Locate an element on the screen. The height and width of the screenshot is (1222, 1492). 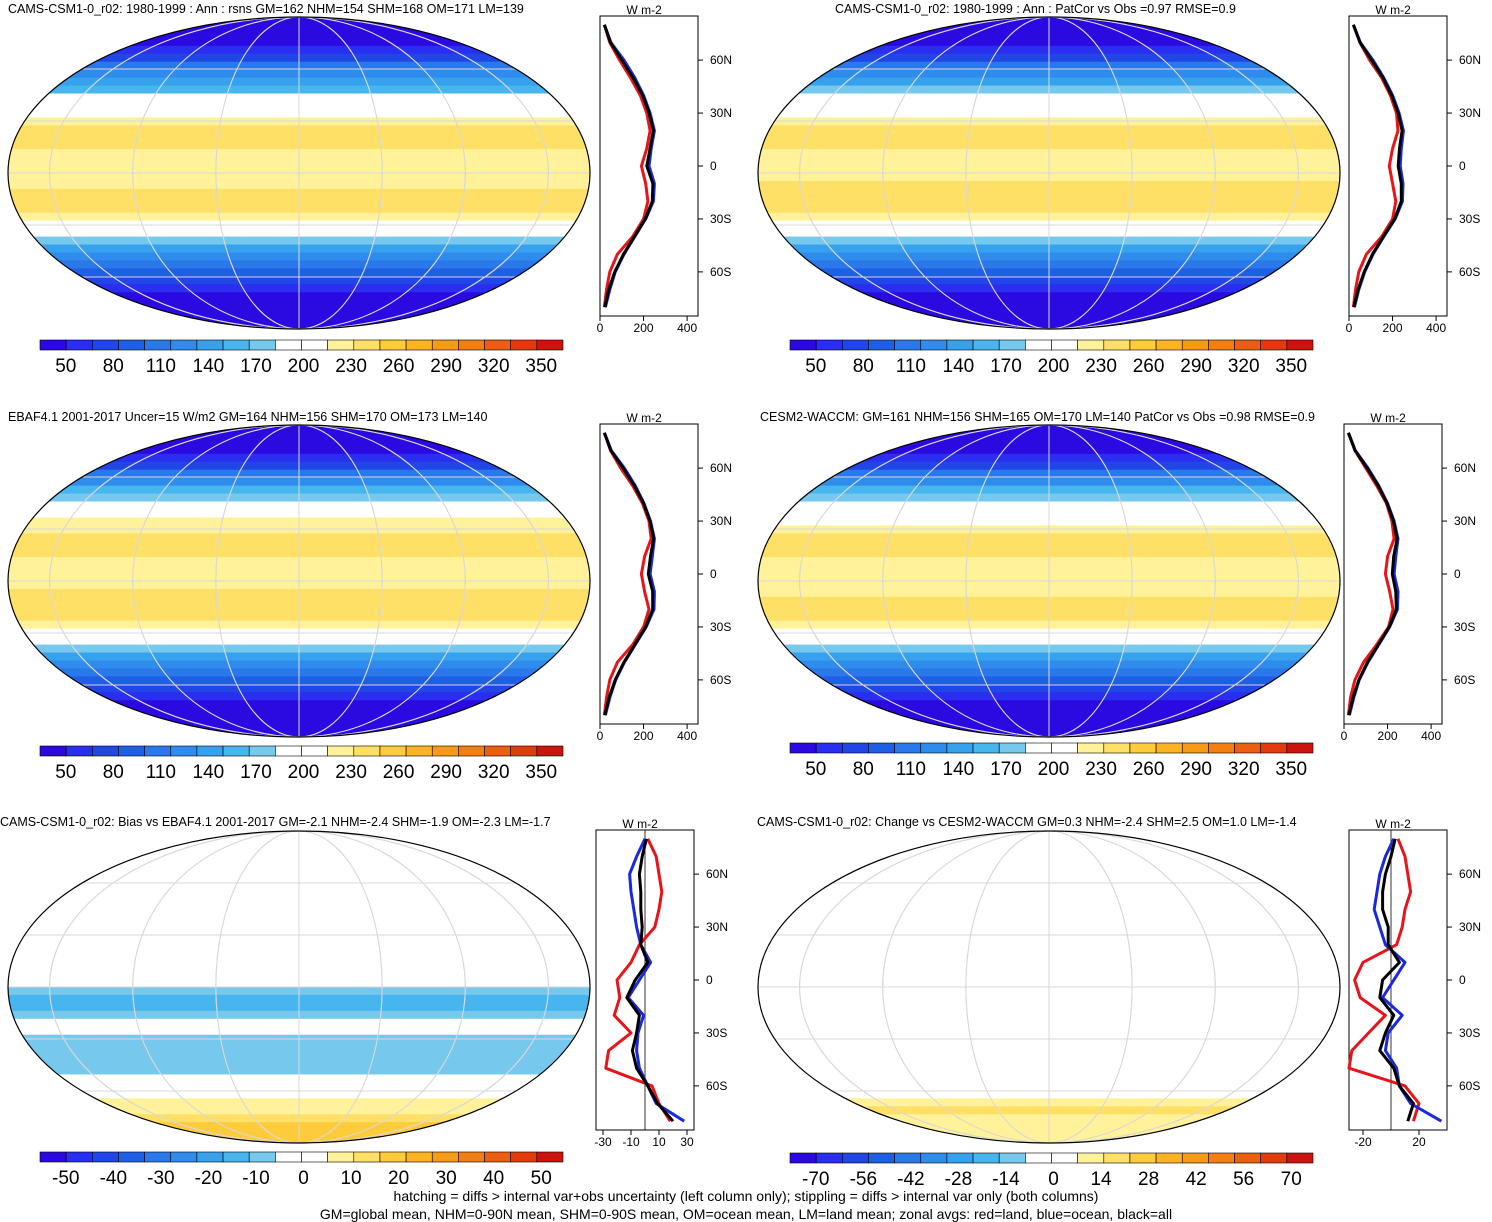
map-plot is located at coordinates (1049, 173).